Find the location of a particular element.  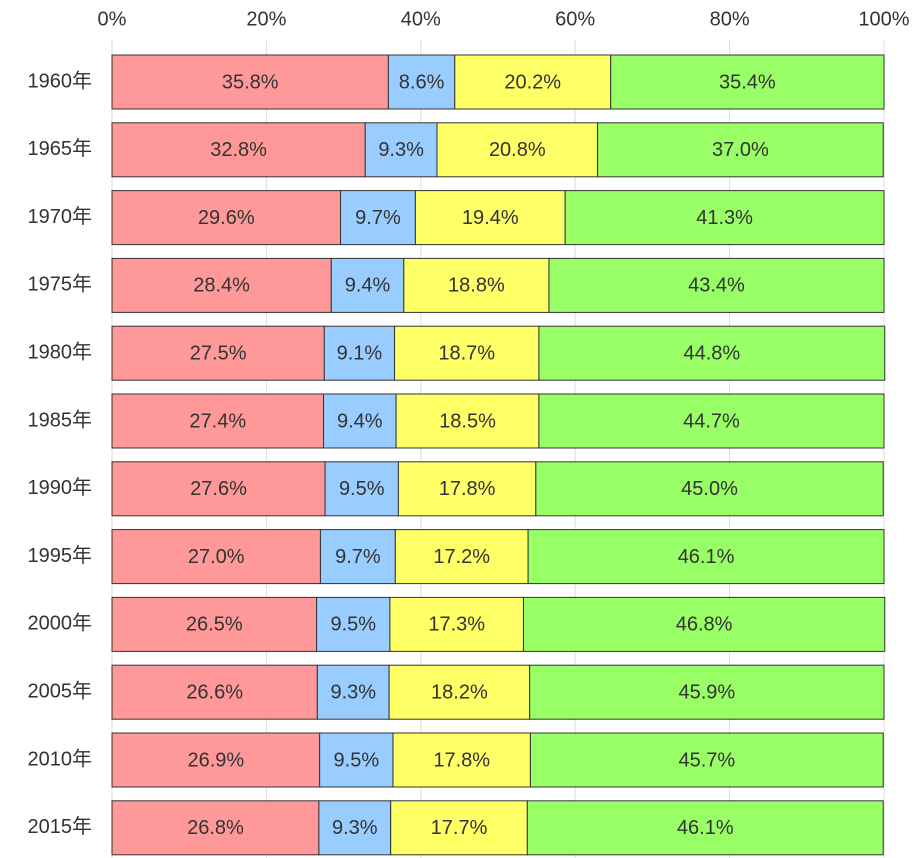

x-tick-label: 80% is located at coordinates (730, 19).